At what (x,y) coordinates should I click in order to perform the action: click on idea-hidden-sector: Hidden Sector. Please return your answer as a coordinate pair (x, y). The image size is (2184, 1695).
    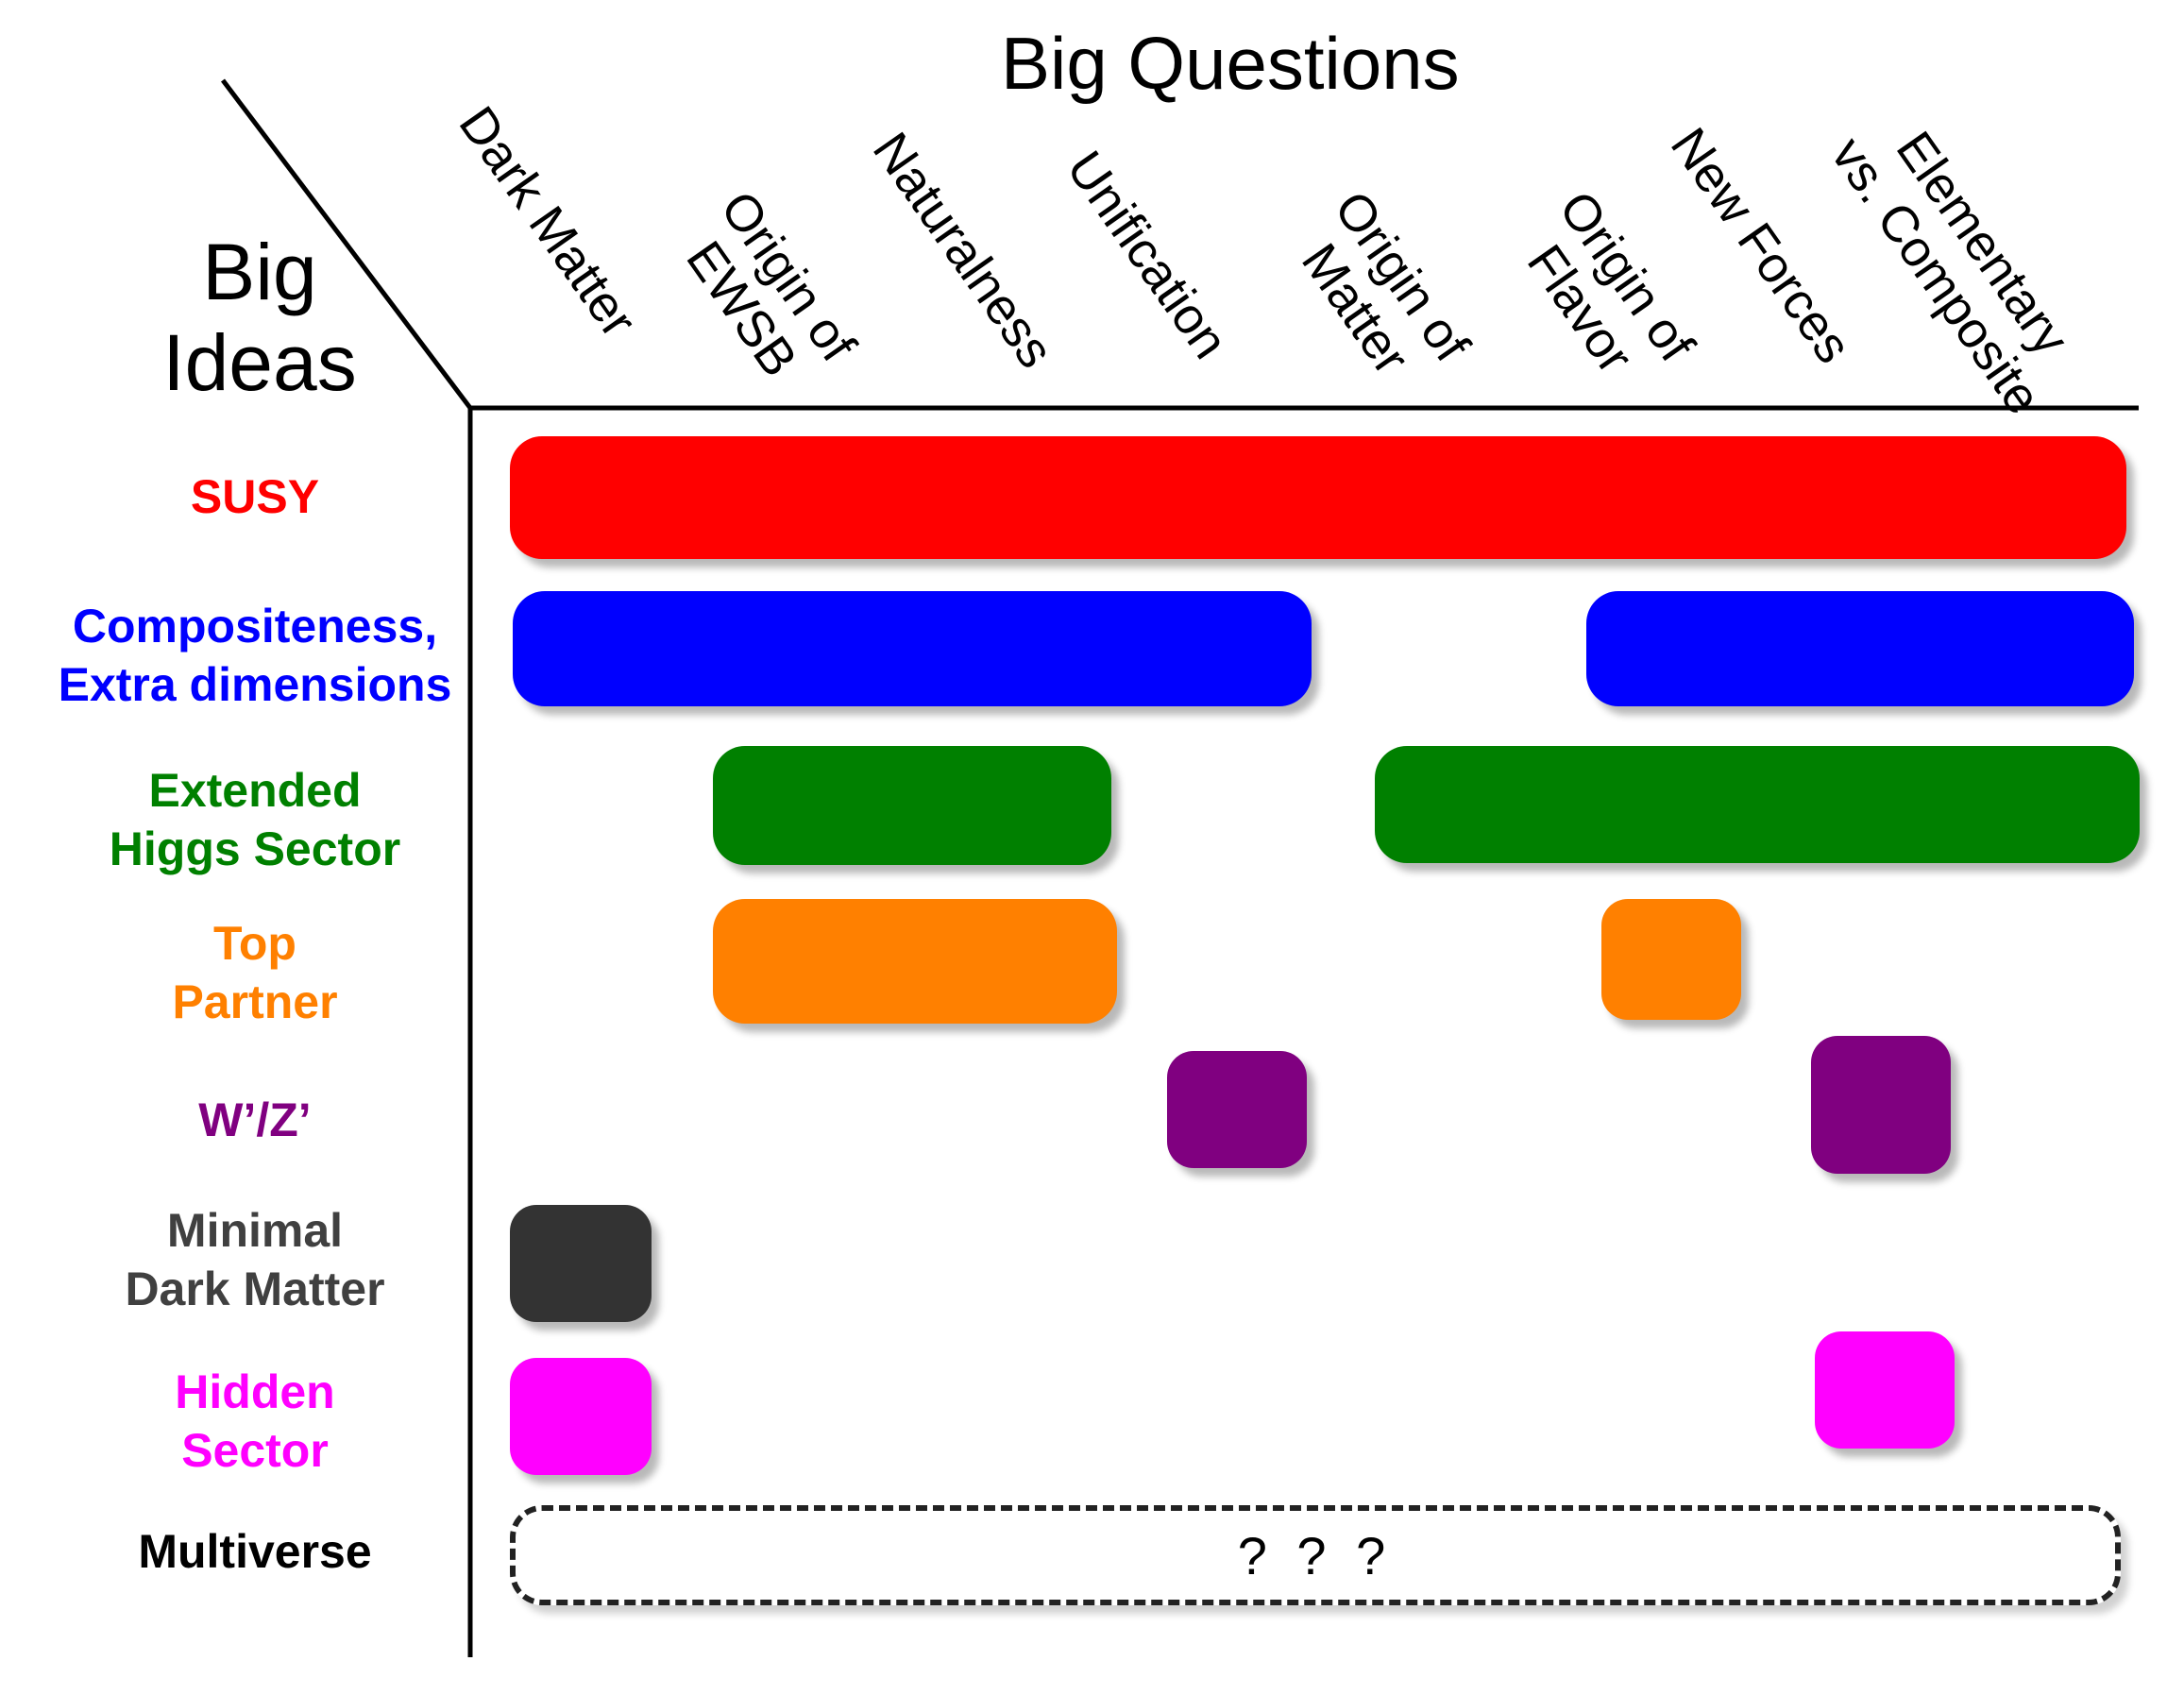
    Looking at the image, I should click on (255, 1421).